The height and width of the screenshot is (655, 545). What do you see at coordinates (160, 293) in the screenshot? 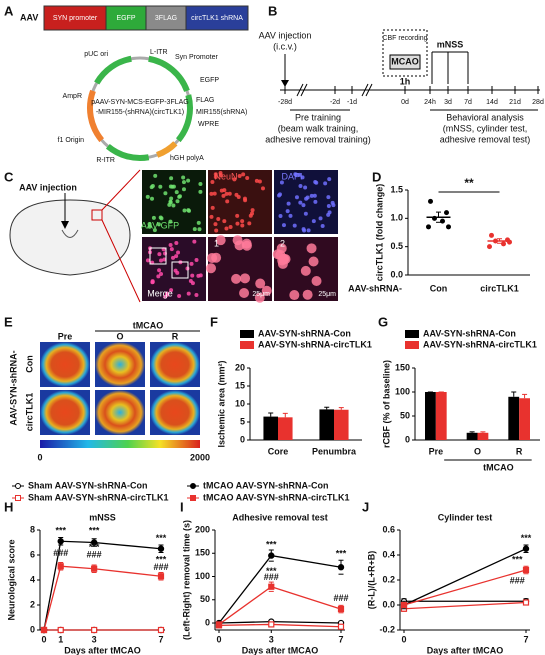
I see `label: Merge` at bounding box center [160, 293].